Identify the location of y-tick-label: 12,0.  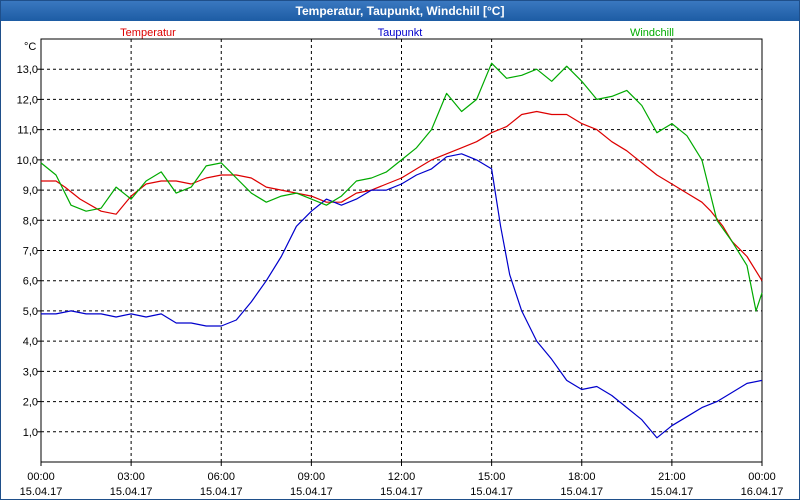
(27, 100).